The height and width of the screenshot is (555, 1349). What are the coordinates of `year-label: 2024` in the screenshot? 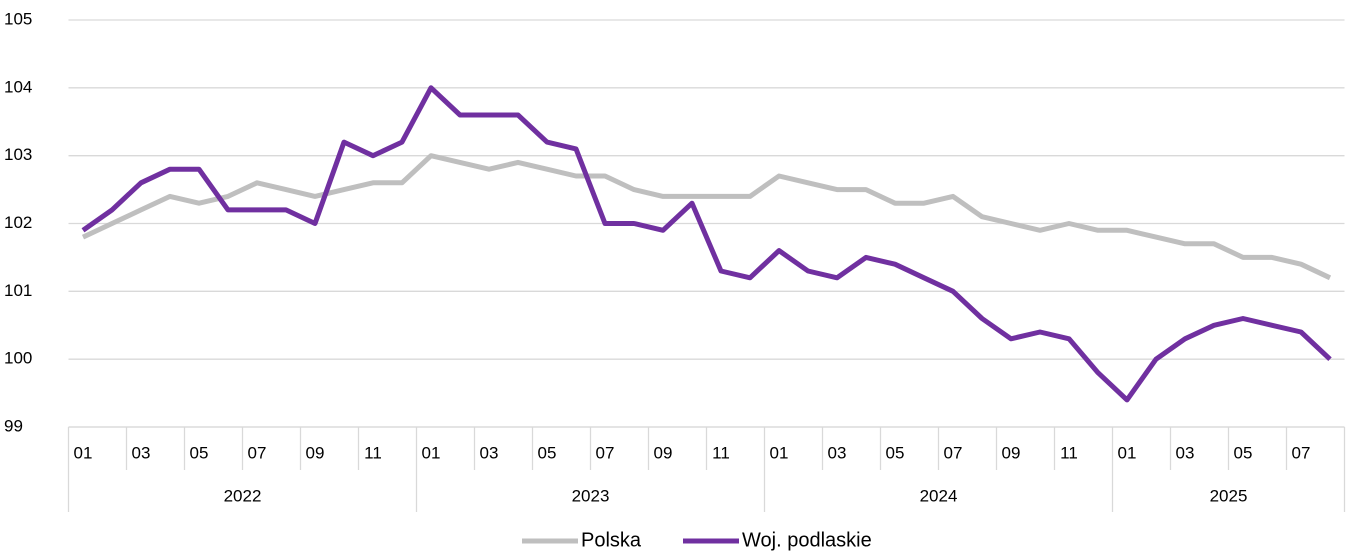 It's located at (939, 495).